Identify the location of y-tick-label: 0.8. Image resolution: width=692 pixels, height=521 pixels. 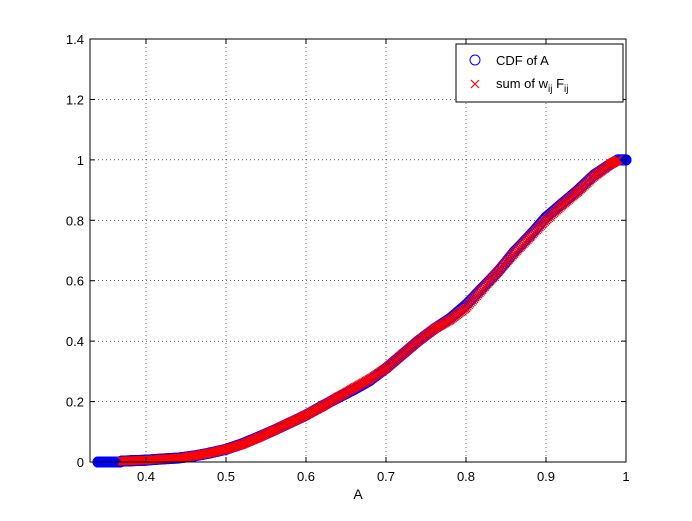
(75, 220).